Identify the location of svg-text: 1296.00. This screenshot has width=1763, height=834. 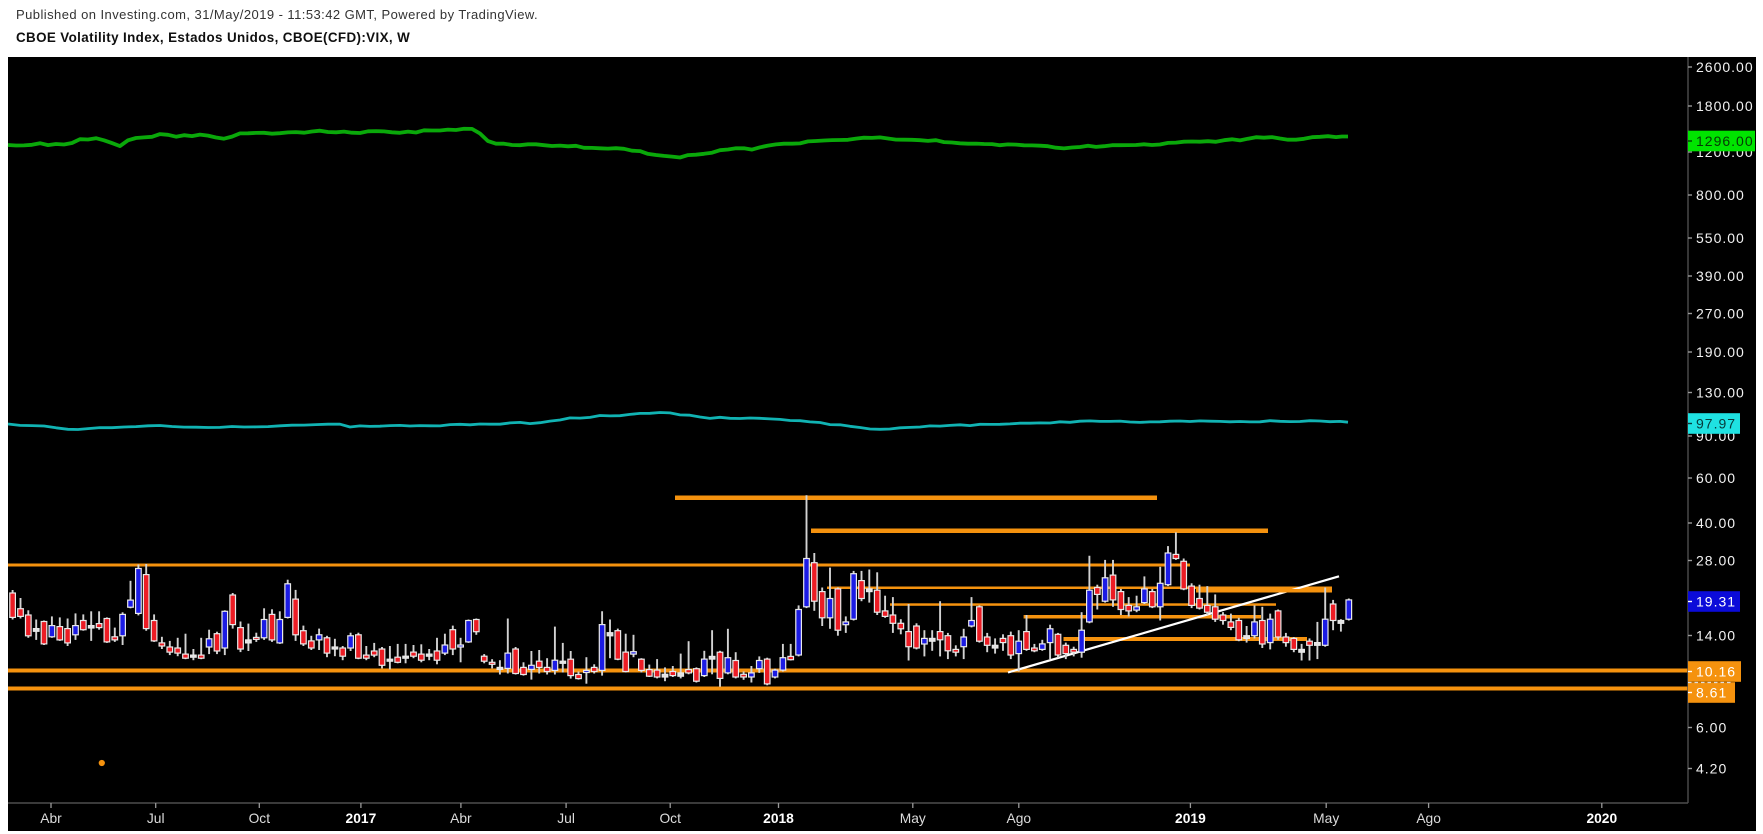
(1725, 141).